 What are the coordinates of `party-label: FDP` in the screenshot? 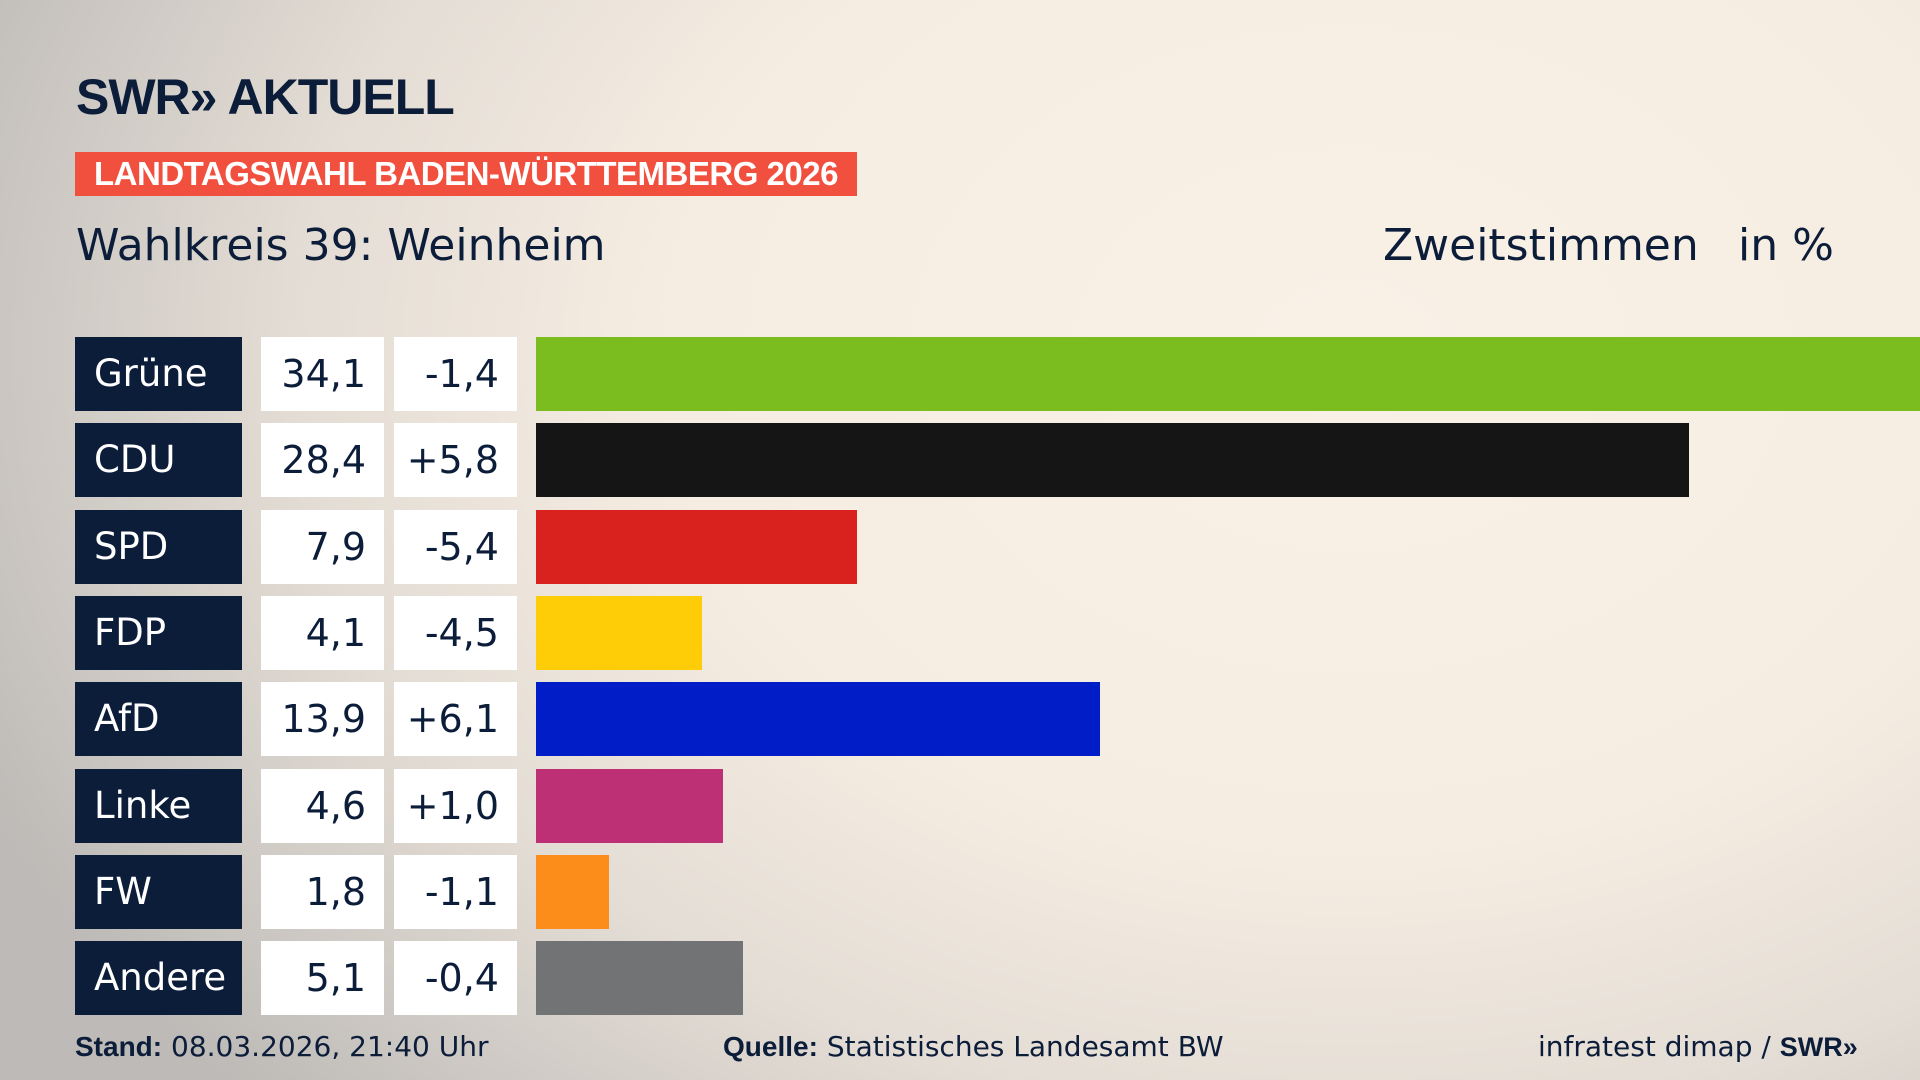 It's located at (158, 632).